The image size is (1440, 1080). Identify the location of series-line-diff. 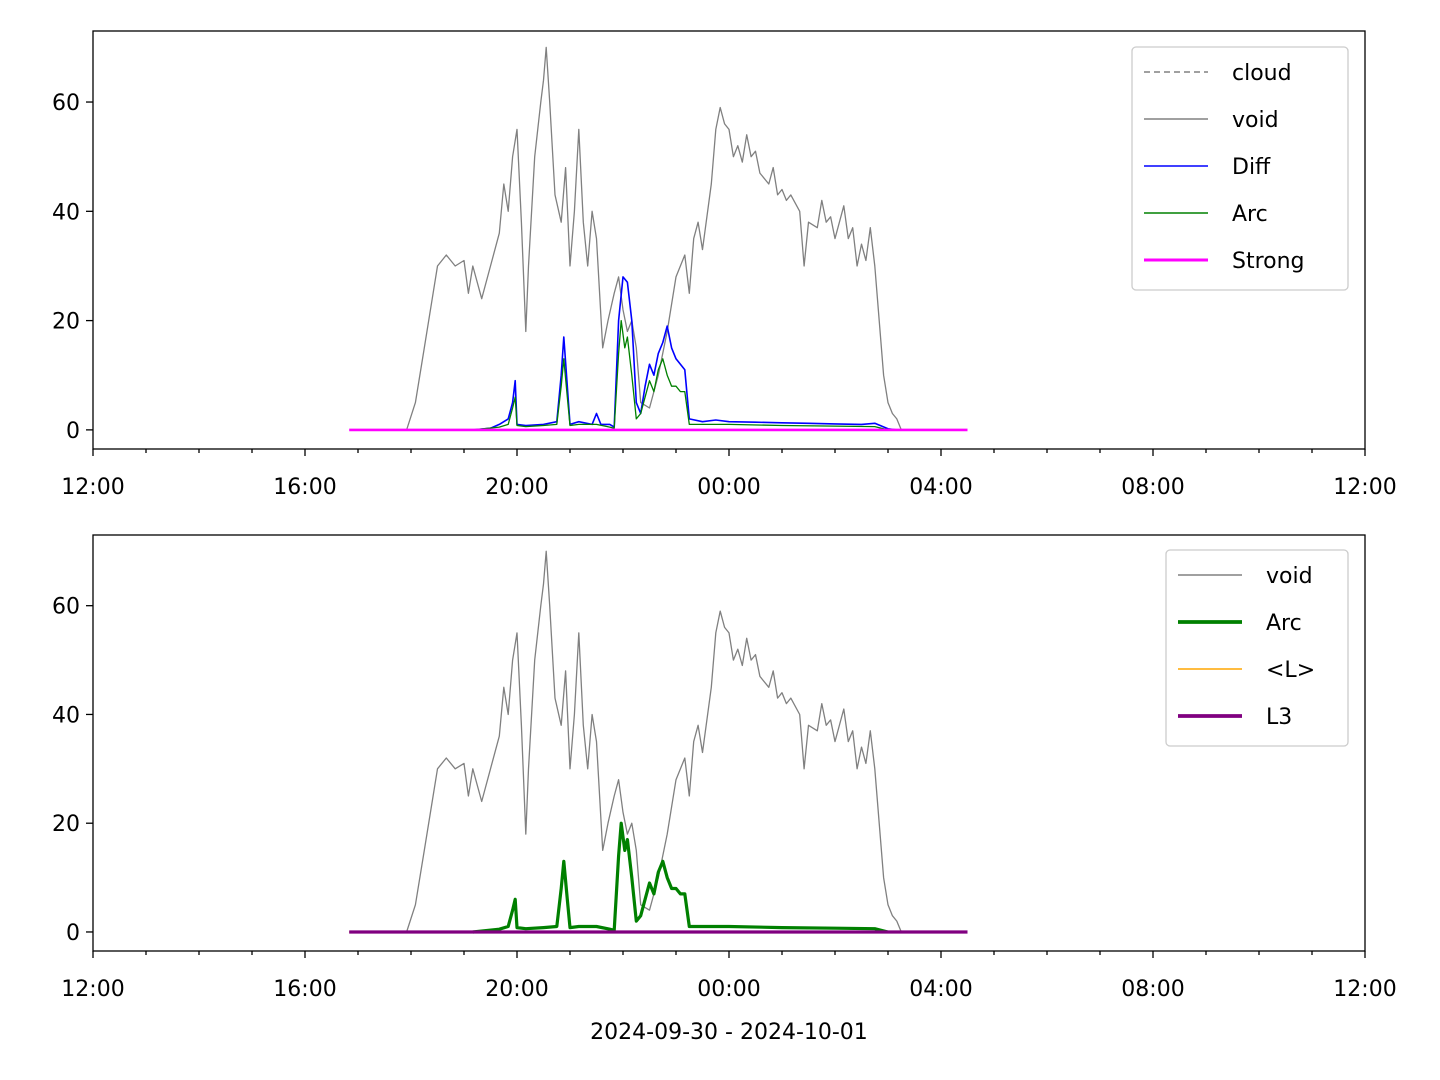
(684, 353).